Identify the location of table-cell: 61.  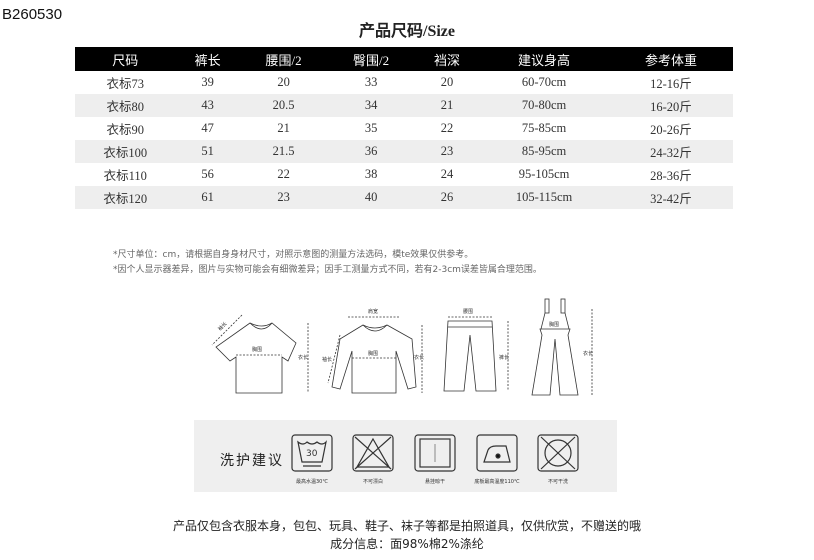
(207, 197).